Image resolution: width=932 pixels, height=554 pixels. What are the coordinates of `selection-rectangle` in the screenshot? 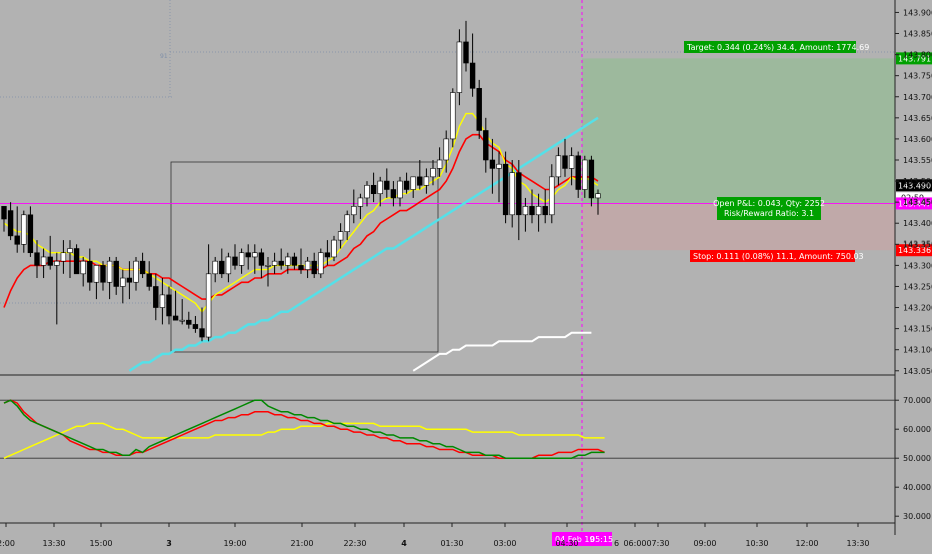 It's located at (304, 257).